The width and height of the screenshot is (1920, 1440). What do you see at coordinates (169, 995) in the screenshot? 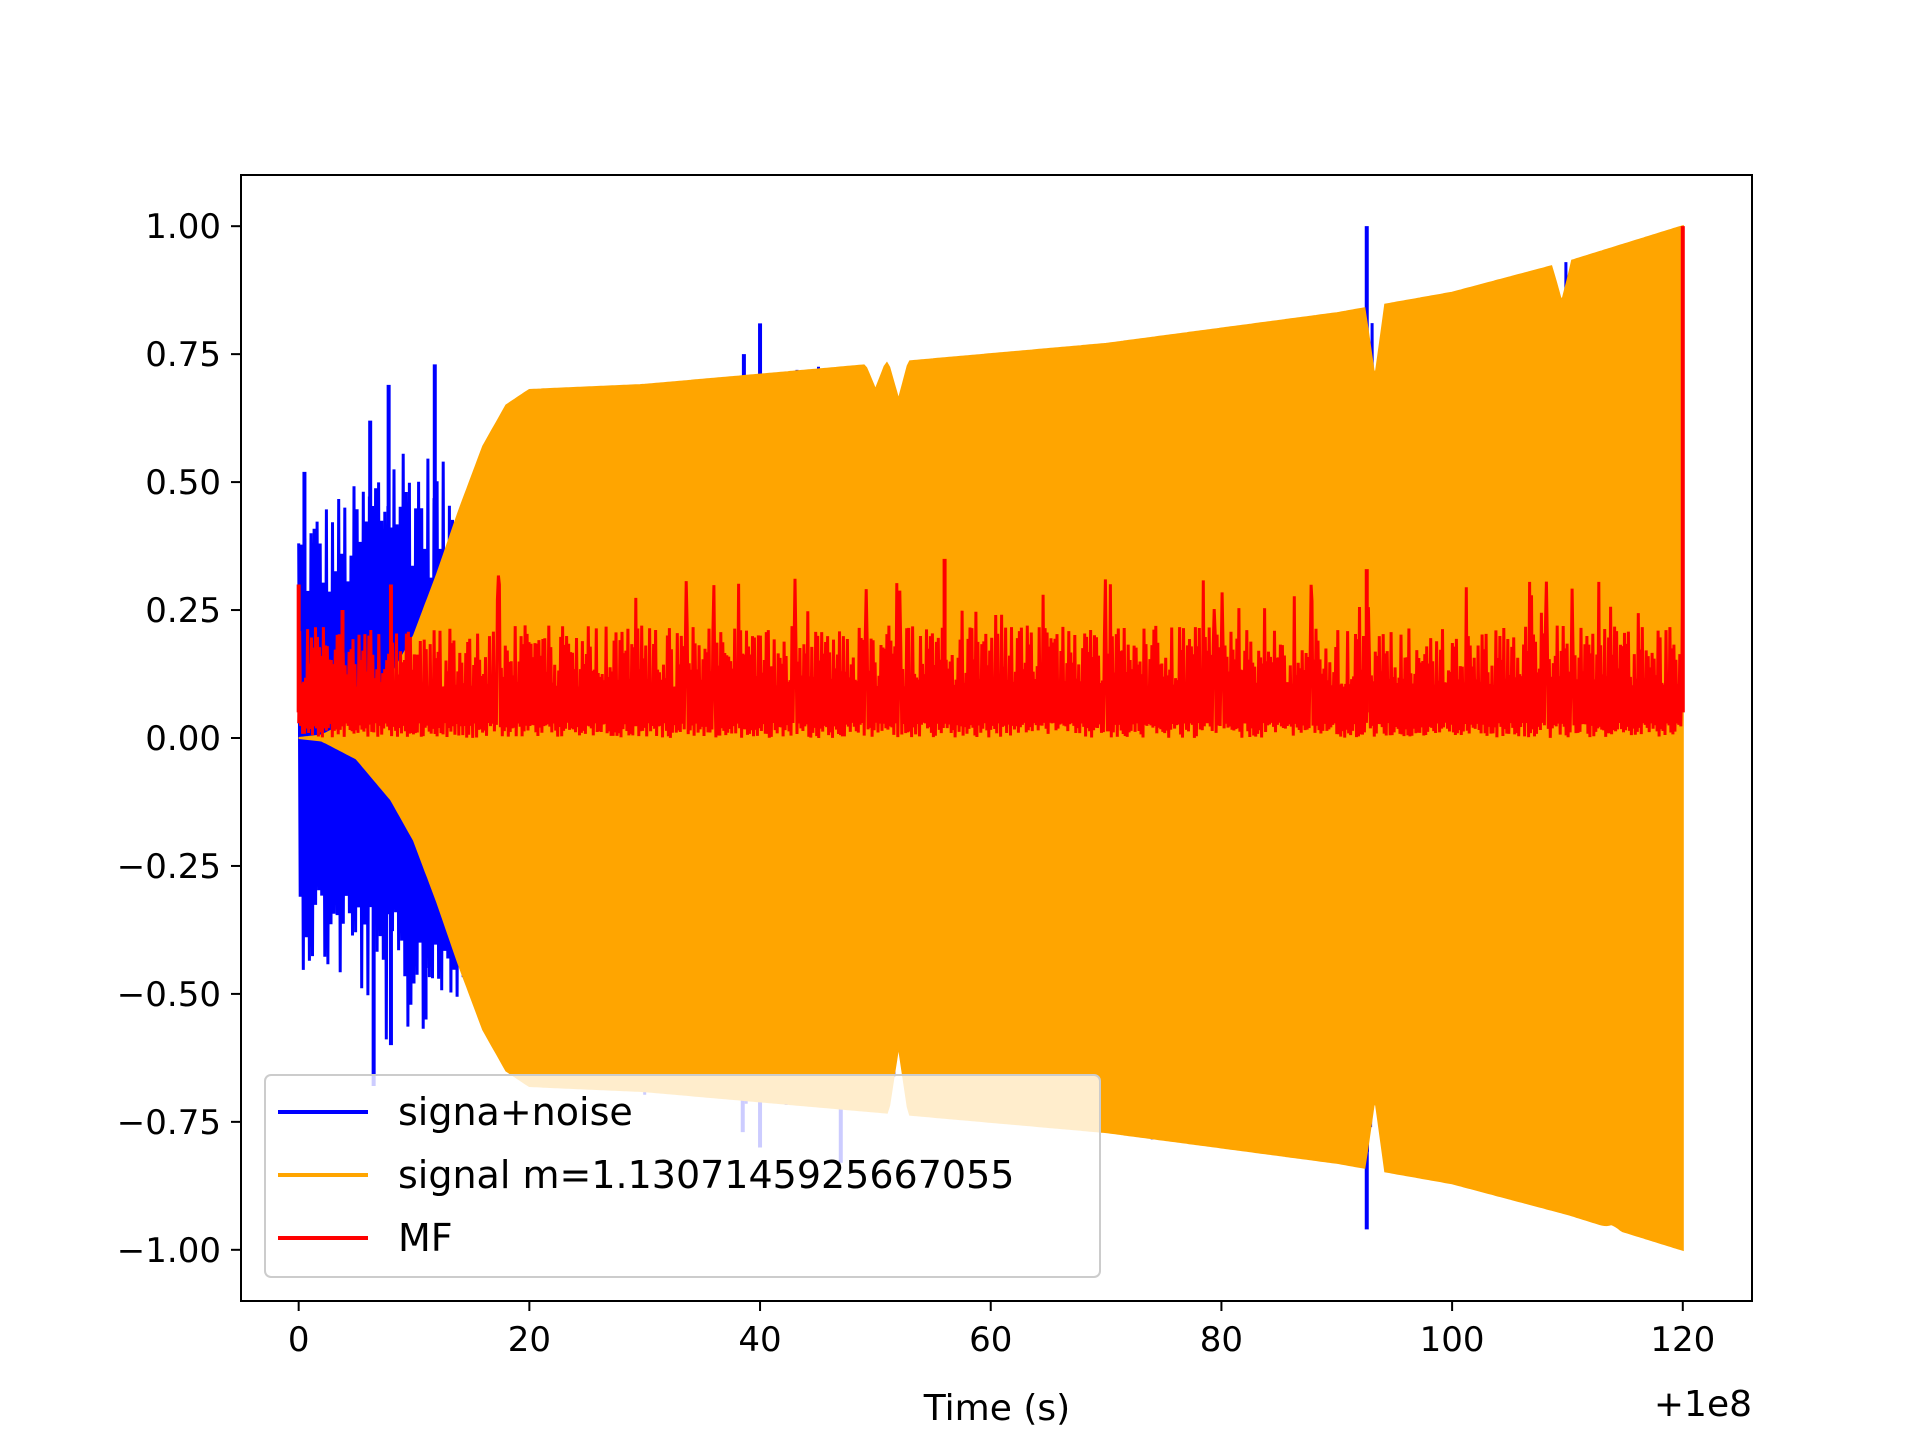
I see `y-tick-label: −0.50` at bounding box center [169, 995].